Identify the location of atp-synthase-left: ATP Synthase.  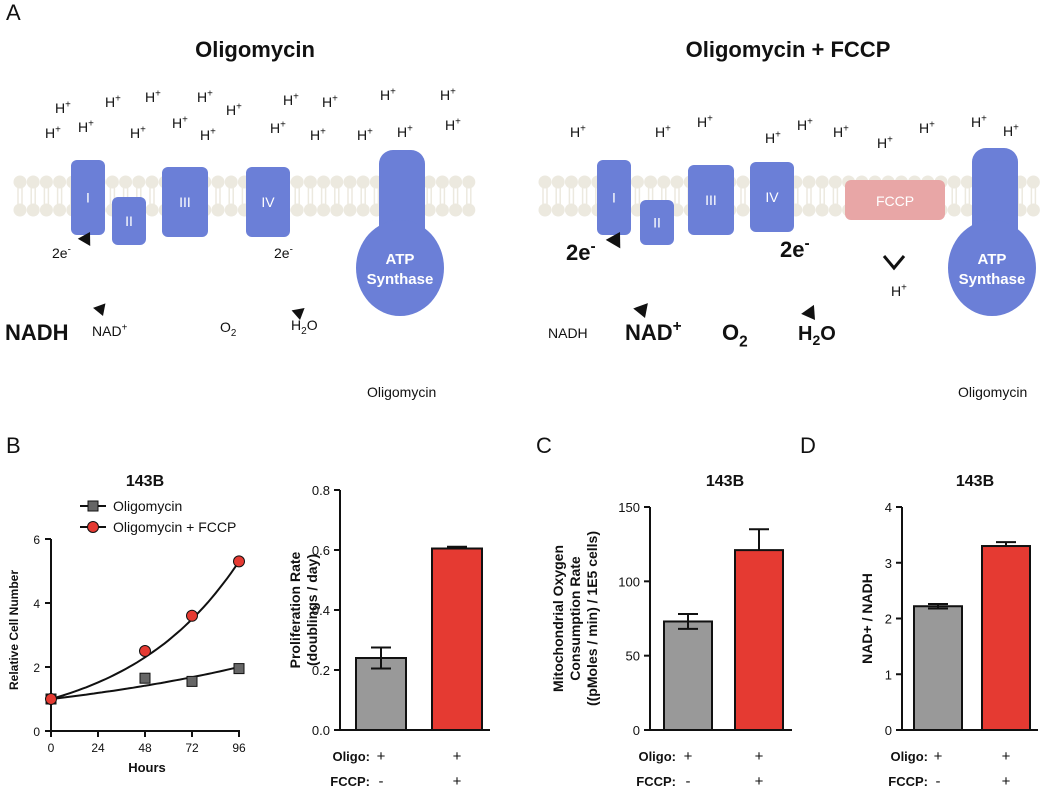
(400, 233).